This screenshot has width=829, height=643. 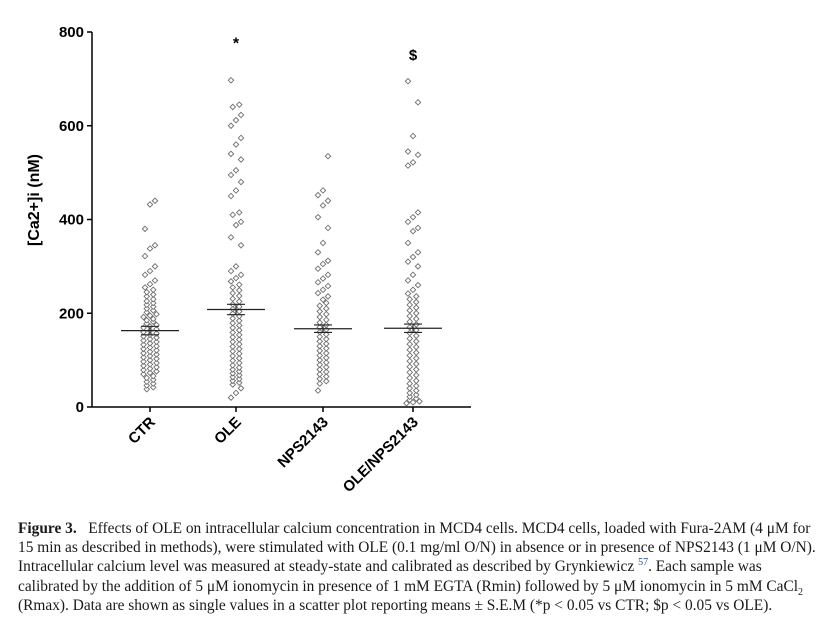 What do you see at coordinates (71, 313) in the screenshot?
I see `y-tick-label: 200` at bounding box center [71, 313].